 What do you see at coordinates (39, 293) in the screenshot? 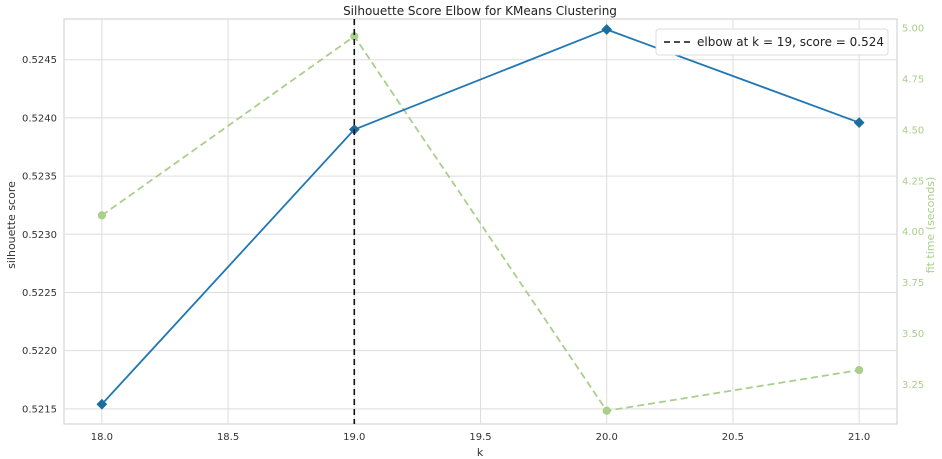
I see `y-tick-label: 0.5225` at bounding box center [39, 293].